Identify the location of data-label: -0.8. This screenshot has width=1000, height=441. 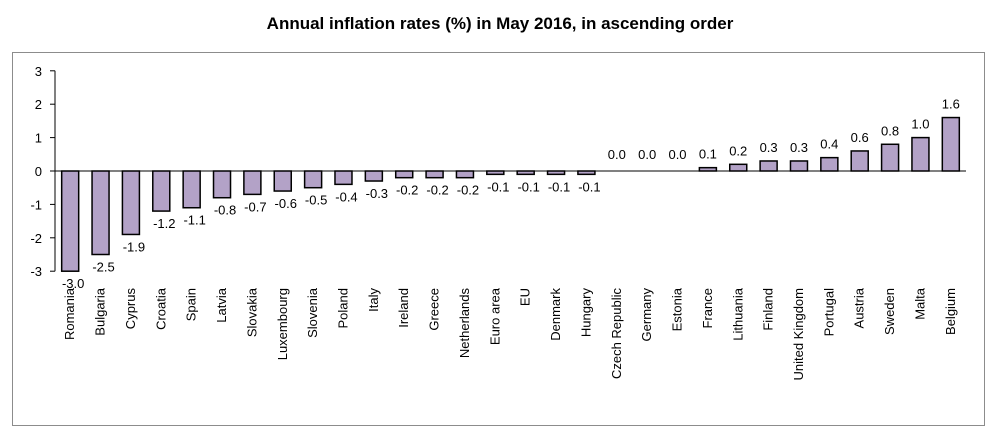
(225, 210).